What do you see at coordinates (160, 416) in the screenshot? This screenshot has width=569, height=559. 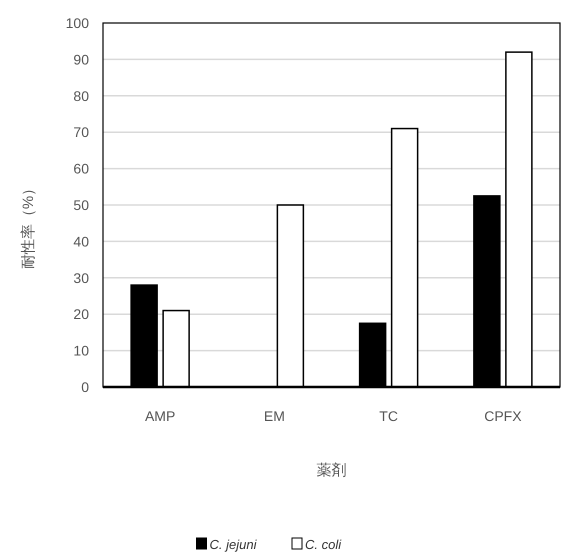 I see `x-tick-label: AMP` at bounding box center [160, 416].